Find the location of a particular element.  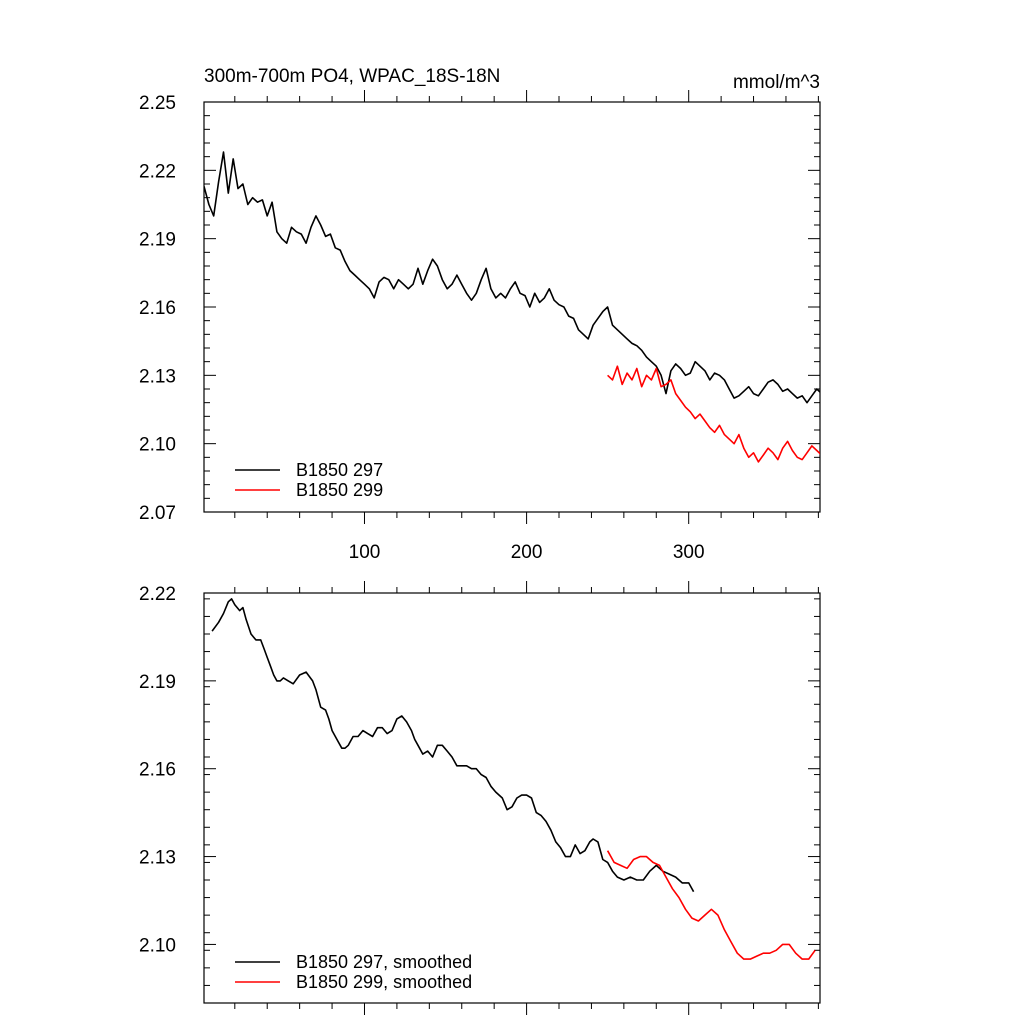

legend-label: B1850 299, smoothed is located at coordinates (384, 982).